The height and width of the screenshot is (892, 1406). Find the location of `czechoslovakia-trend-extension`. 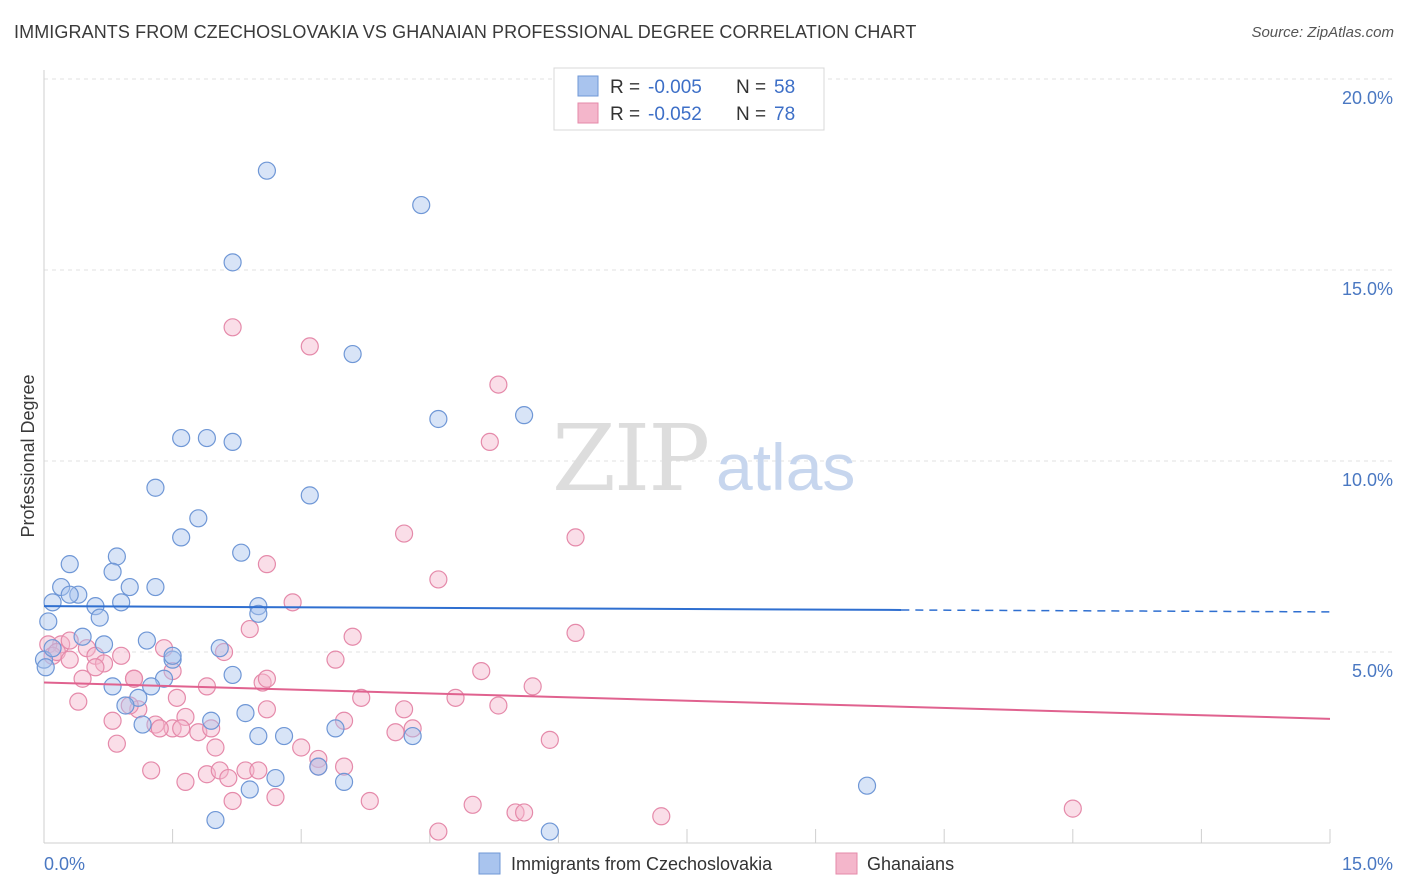

czechoslovakia-trend-extension is located at coordinates (1116, 611).